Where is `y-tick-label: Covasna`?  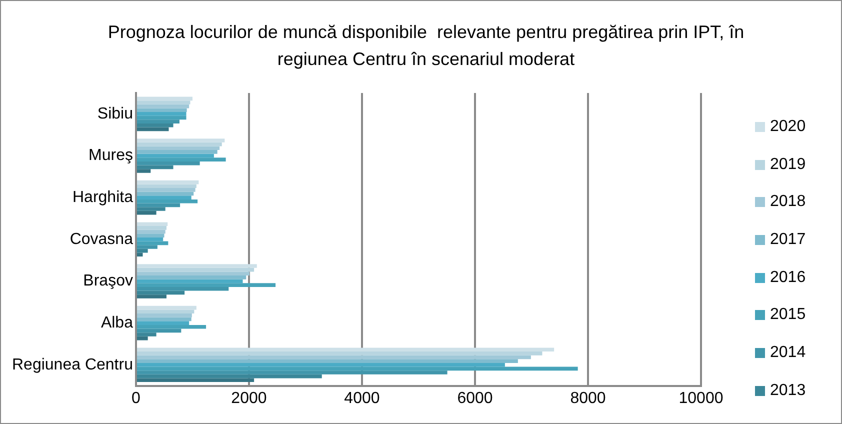
y-tick-label: Covasna is located at coordinates (102, 239).